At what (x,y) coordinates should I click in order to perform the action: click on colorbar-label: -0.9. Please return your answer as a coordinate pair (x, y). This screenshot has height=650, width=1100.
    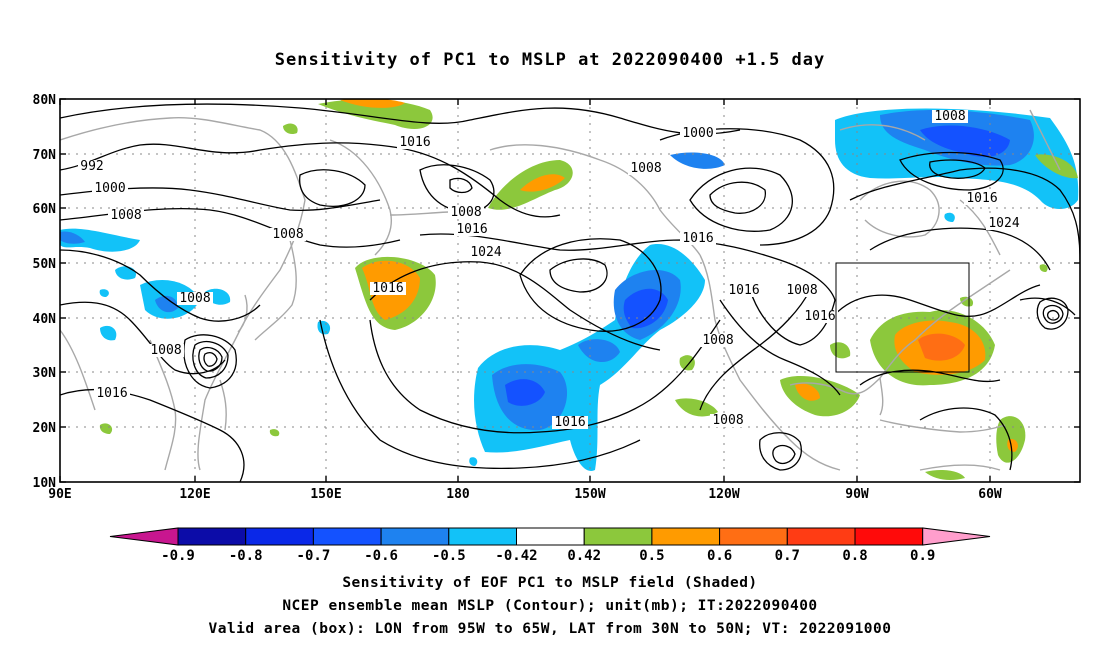
    Looking at the image, I should click on (178, 556).